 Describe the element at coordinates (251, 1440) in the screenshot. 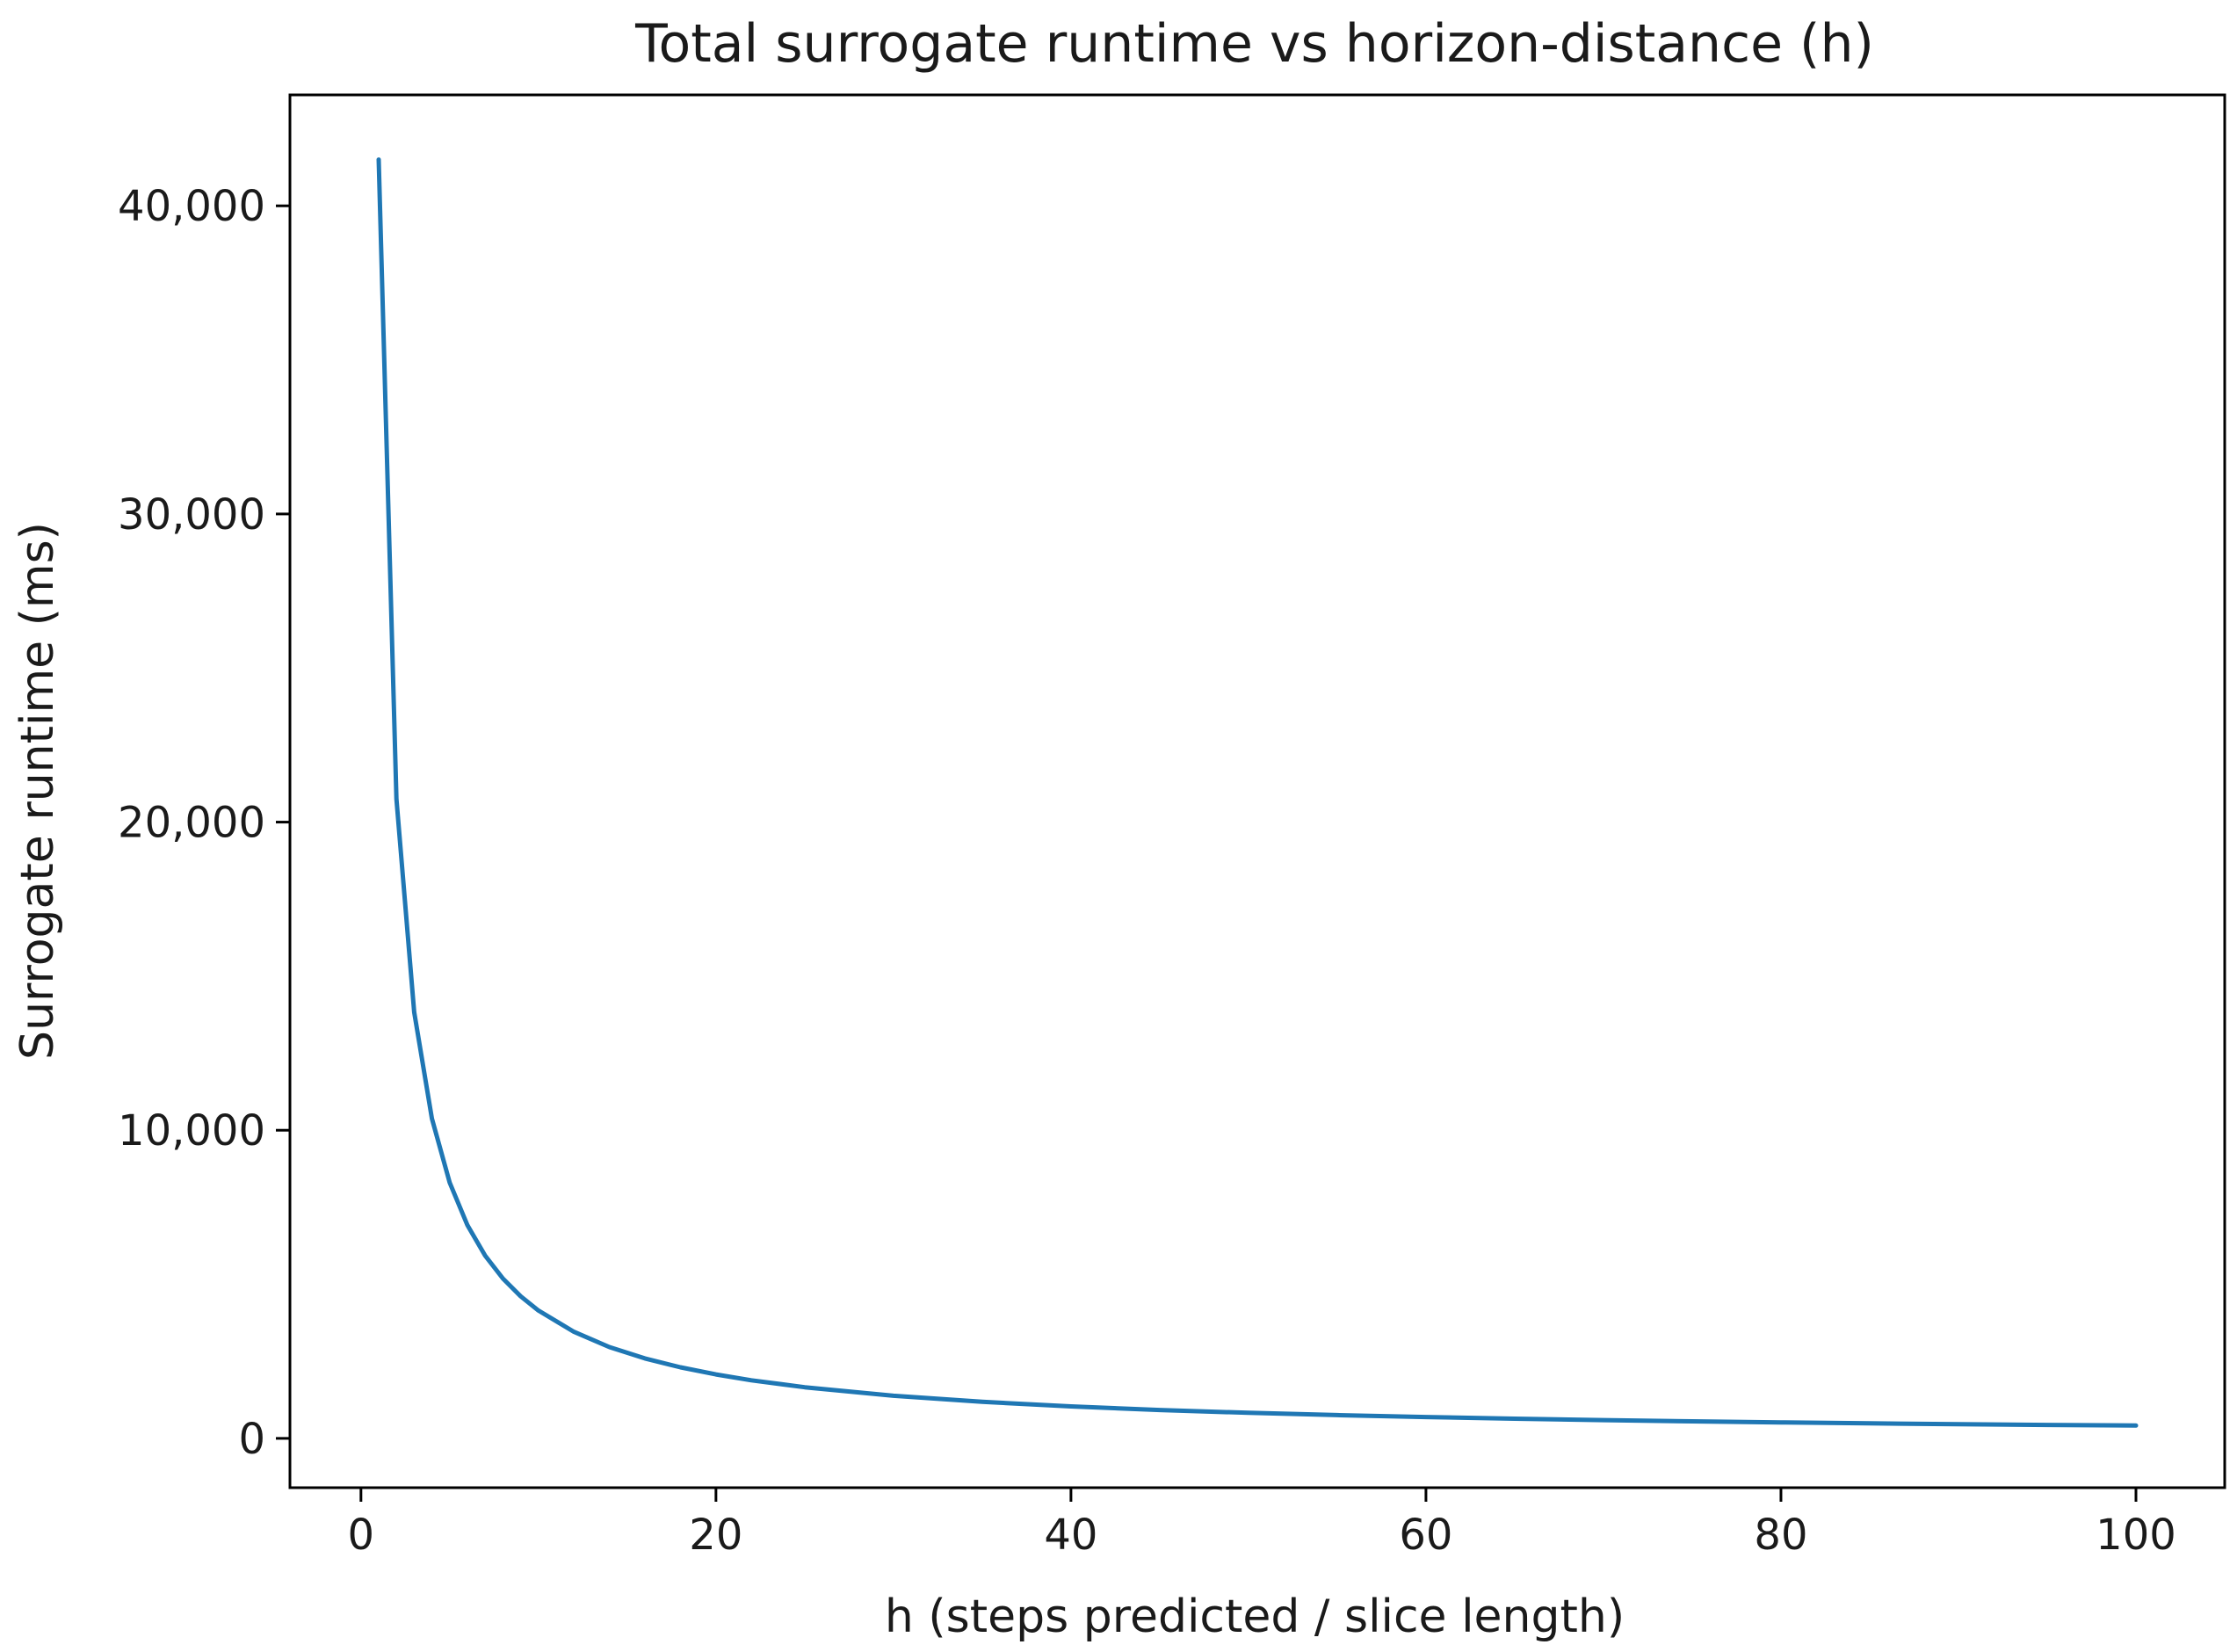

I see `y-tick-label: 0` at that location.